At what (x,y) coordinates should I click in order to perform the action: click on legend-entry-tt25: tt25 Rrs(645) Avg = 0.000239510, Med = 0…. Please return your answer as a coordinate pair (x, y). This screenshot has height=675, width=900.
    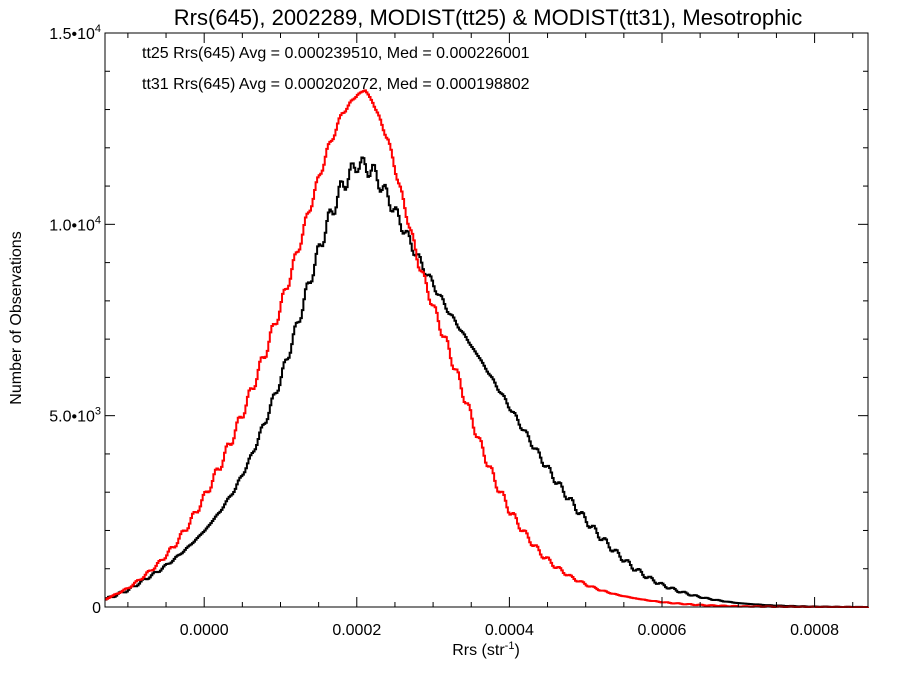
    Looking at the image, I should click on (336, 53).